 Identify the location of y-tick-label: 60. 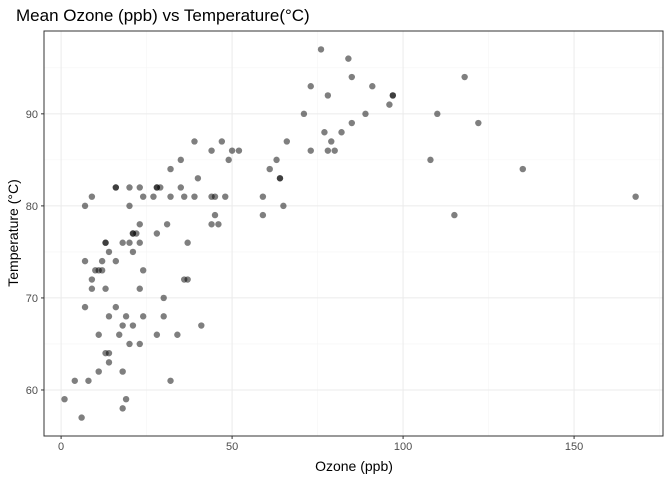
(32, 391).